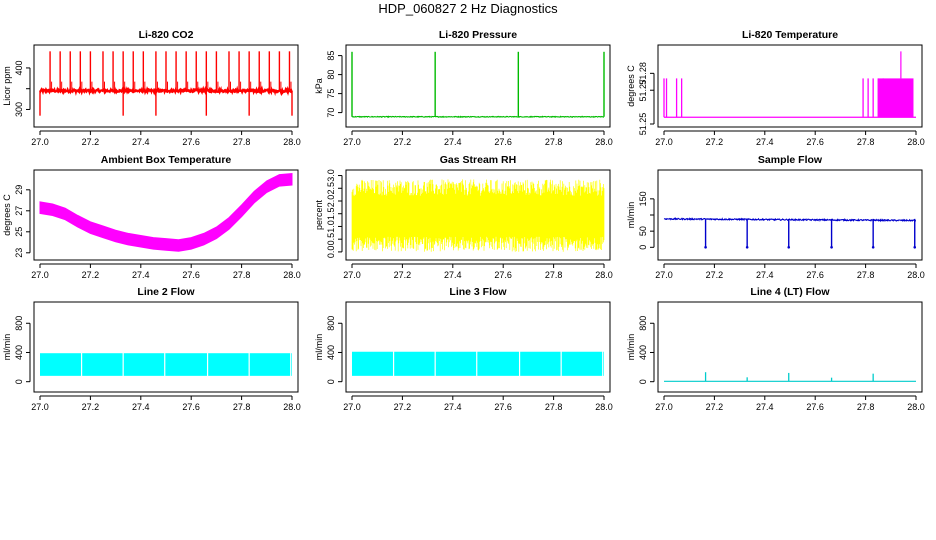 This screenshot has height=540, width=936. What do you see at coordinates (331, 94) in the screenshot?
I see `y-tick-label: 75` at bounding box center [331, 94].